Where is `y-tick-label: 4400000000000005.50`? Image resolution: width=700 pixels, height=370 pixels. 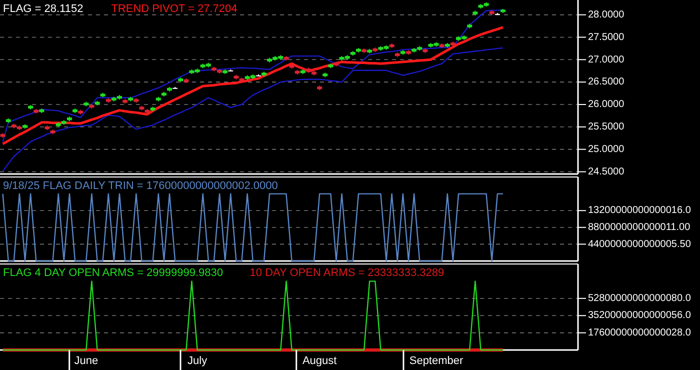
y-tick-label: 4400000000000005.50 is located at coordinates (640, 244).